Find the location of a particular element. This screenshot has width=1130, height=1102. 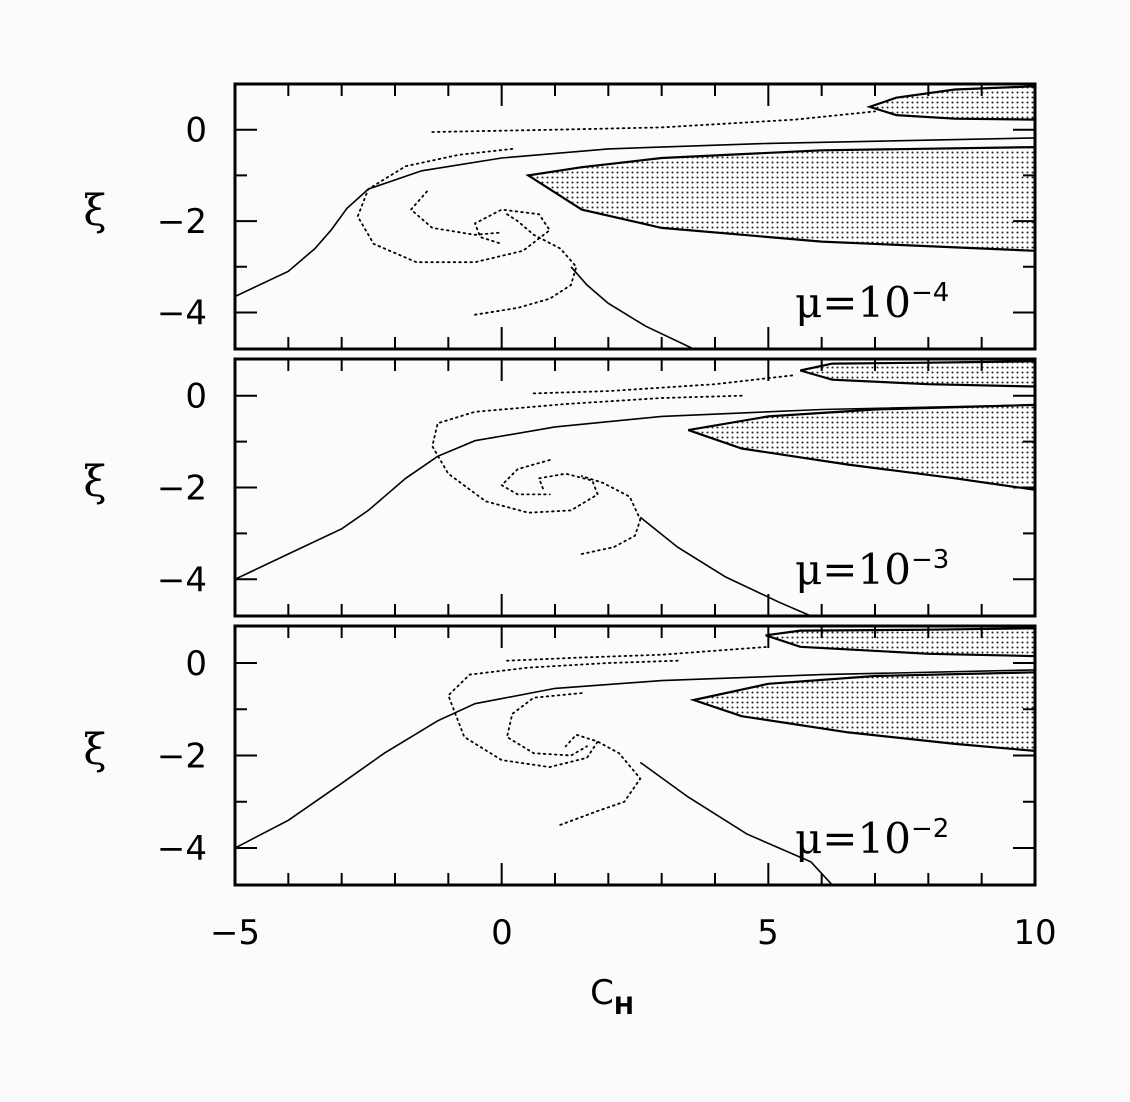

x-tick-label: −5 is located at coordinates (235, 933).